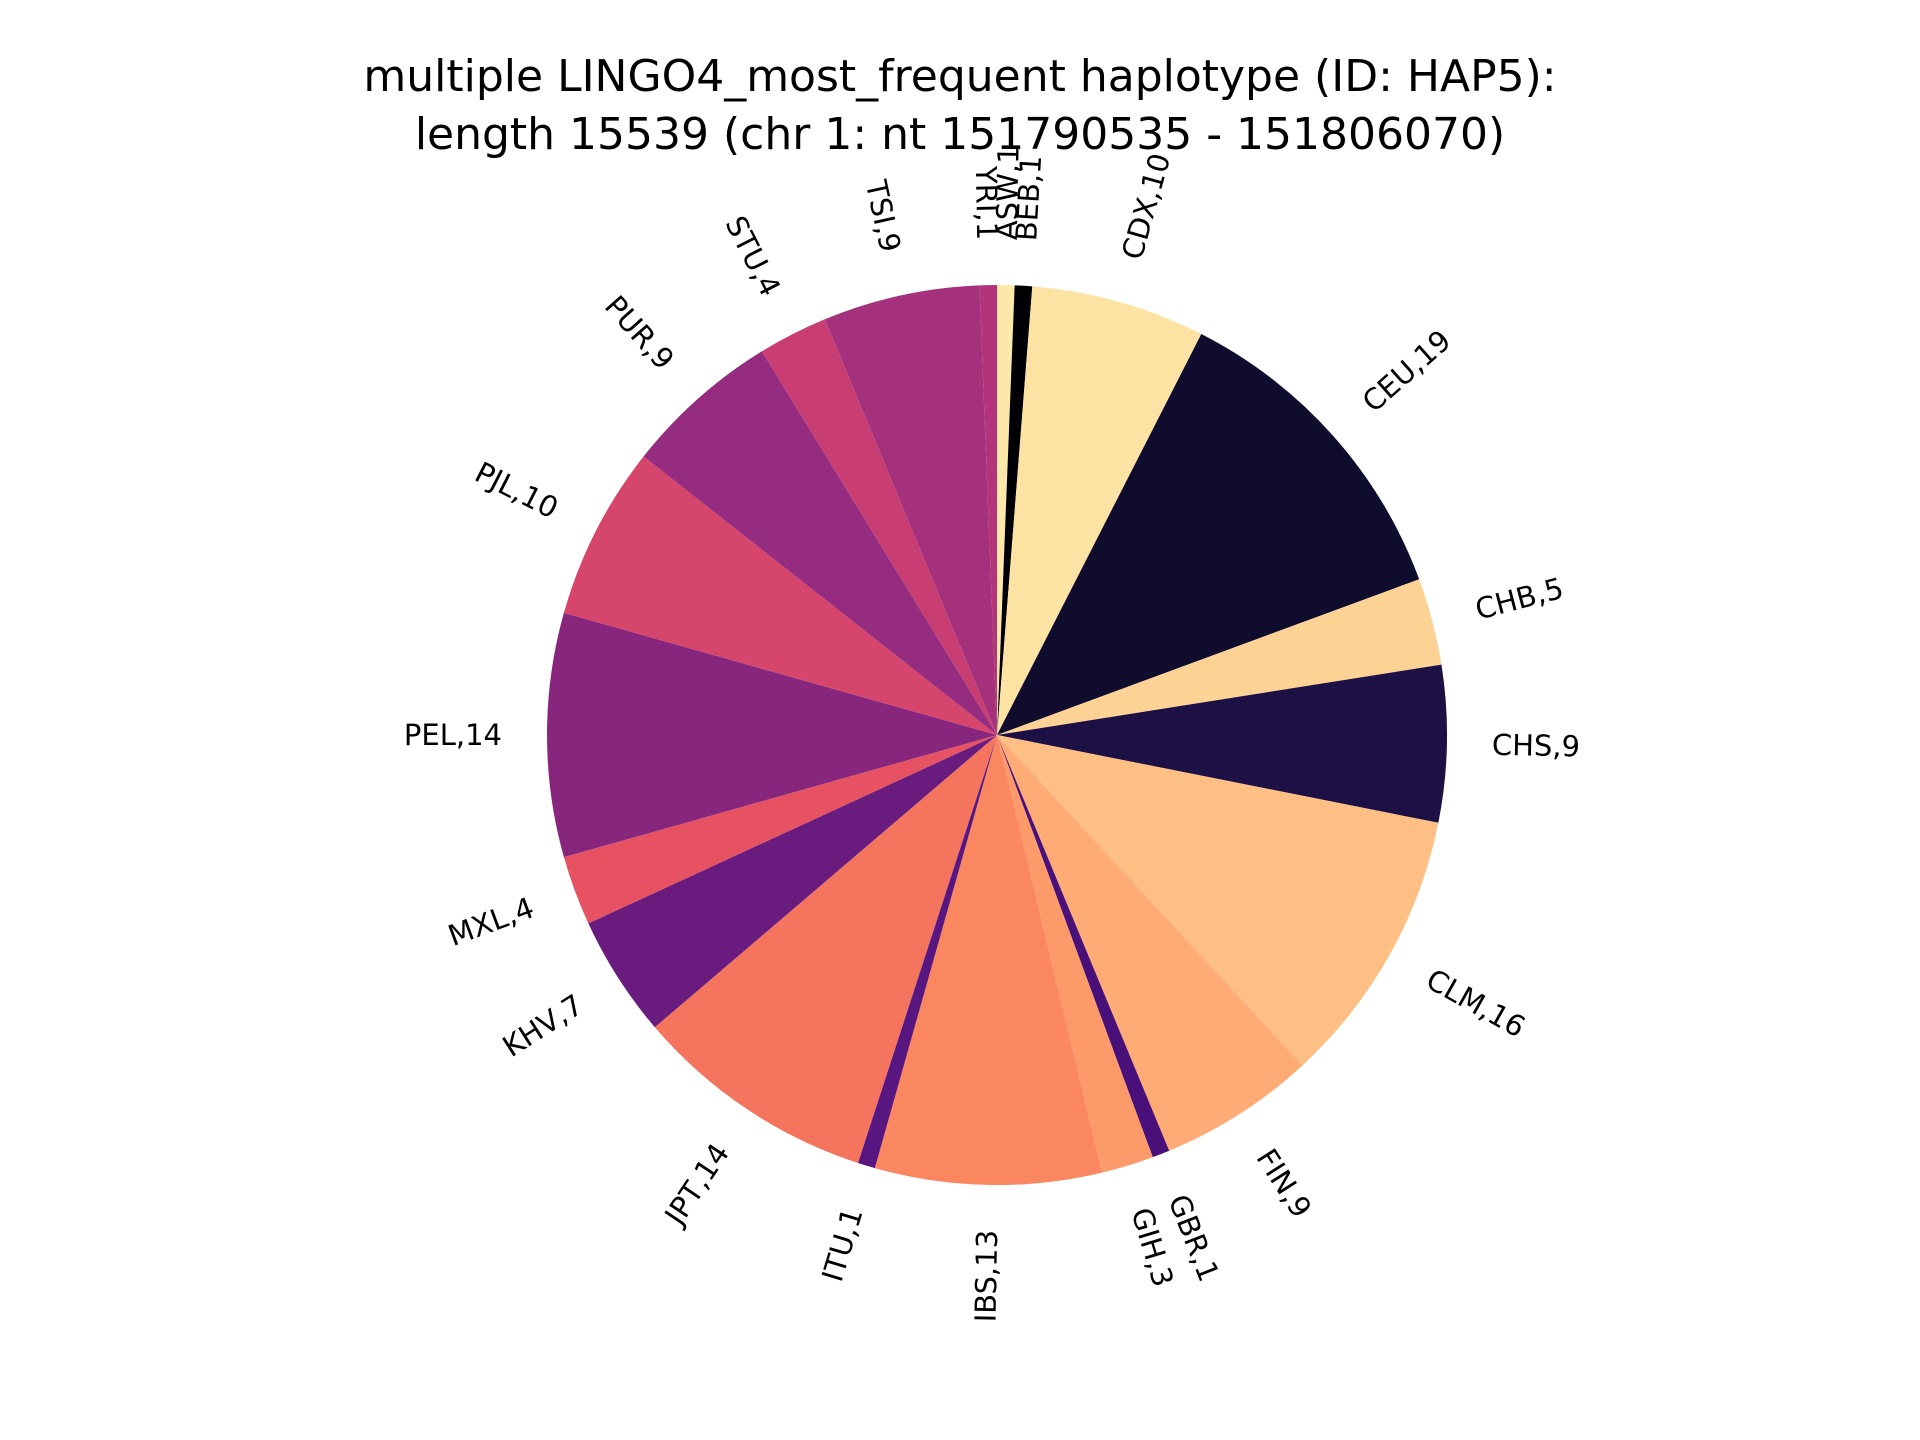  What do you see at coordinates (453, 735) in the screenshot?
I see `slice-label-pel: PEL,14` at bounding box center [453, 735].